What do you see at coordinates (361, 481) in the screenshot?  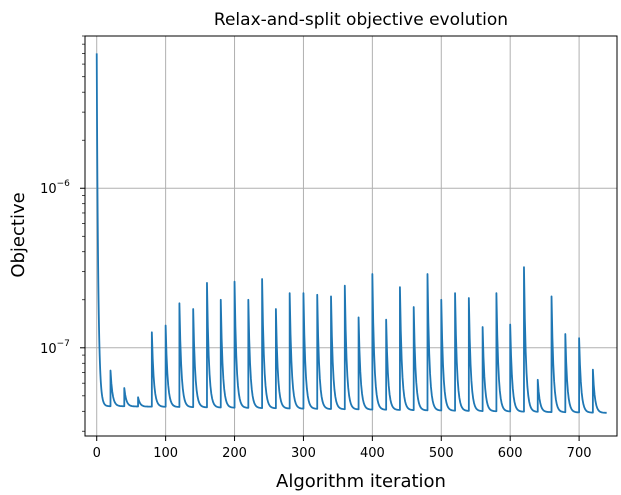 I see `x-axis-label: Algorithm iteration` at bounding box center [361, 481].